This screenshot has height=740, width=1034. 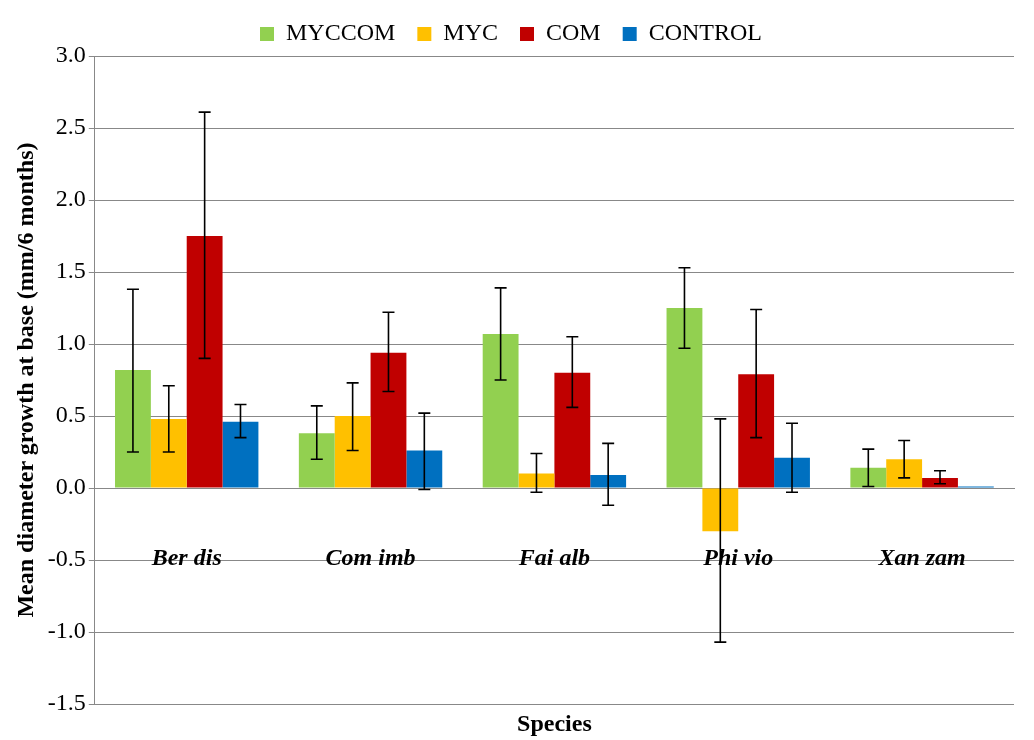 I want to click on y-tick-label: 2.5, so click(x=70, y=126).